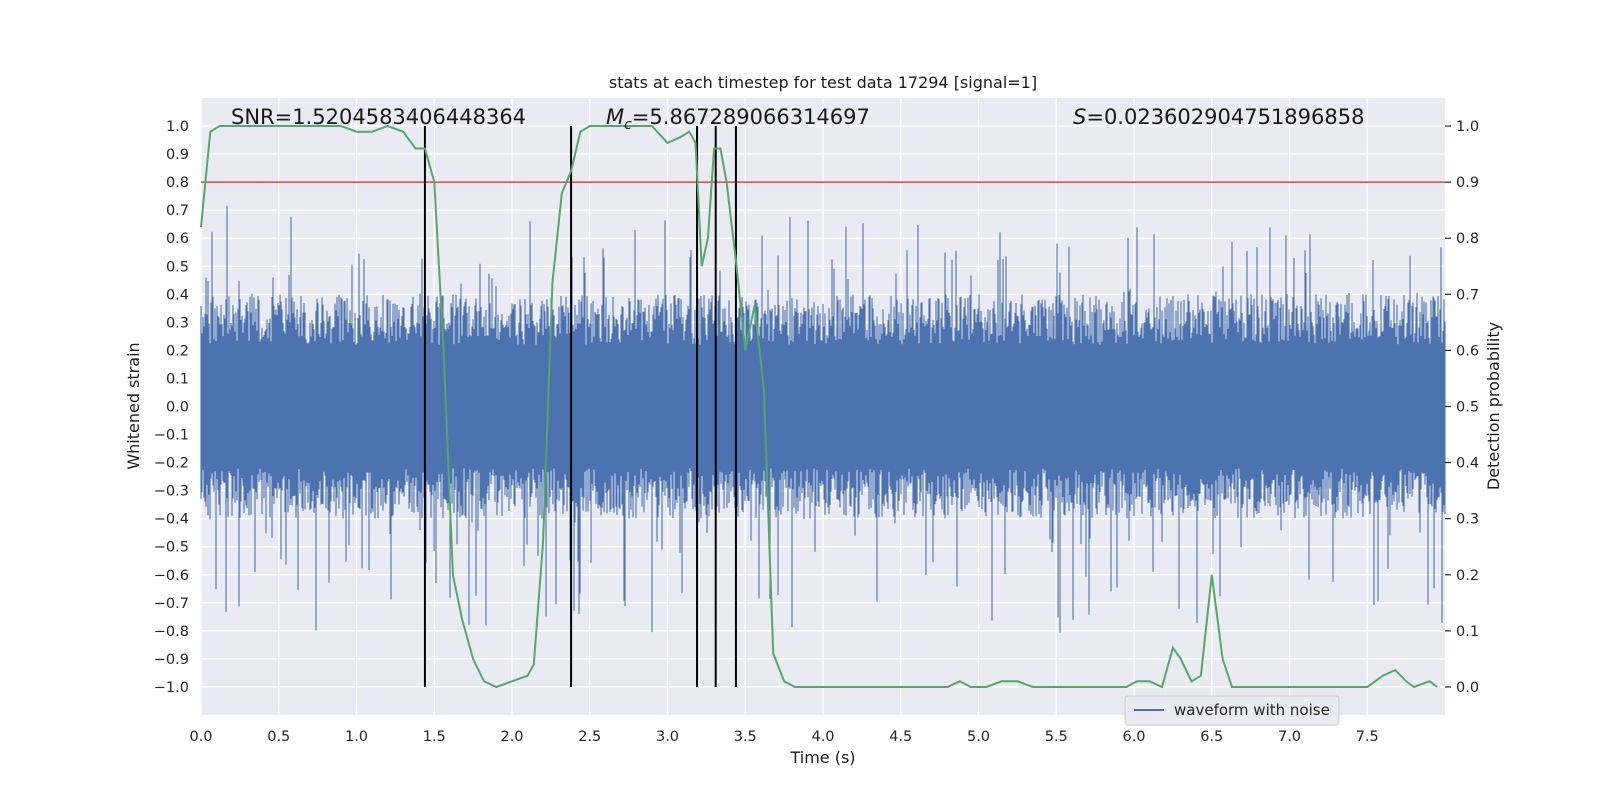 The width and height of the screenshot is (1600, 800). Describe the element at coordinates (177, 183) in the screenshot. I see `left-tick-label: 0.8` at that location.